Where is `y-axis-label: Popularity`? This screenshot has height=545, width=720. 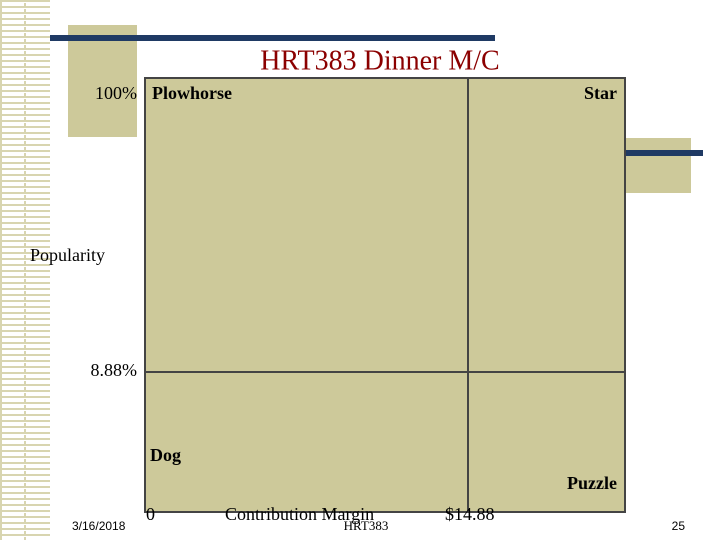
y-axis-label: Popularity is located at coordinates (67, 255).